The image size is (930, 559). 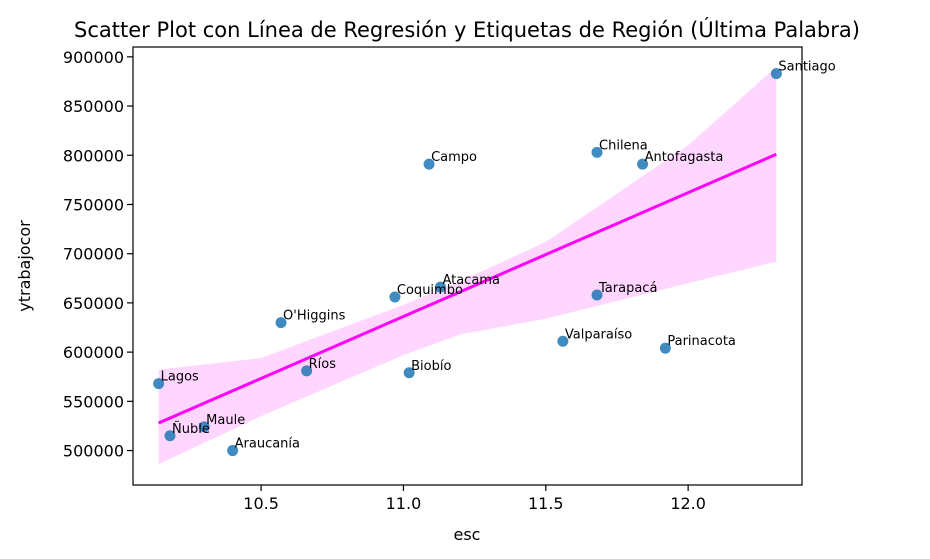 I want to click on y-tick-label: 750000, so click(x=93, y=204).